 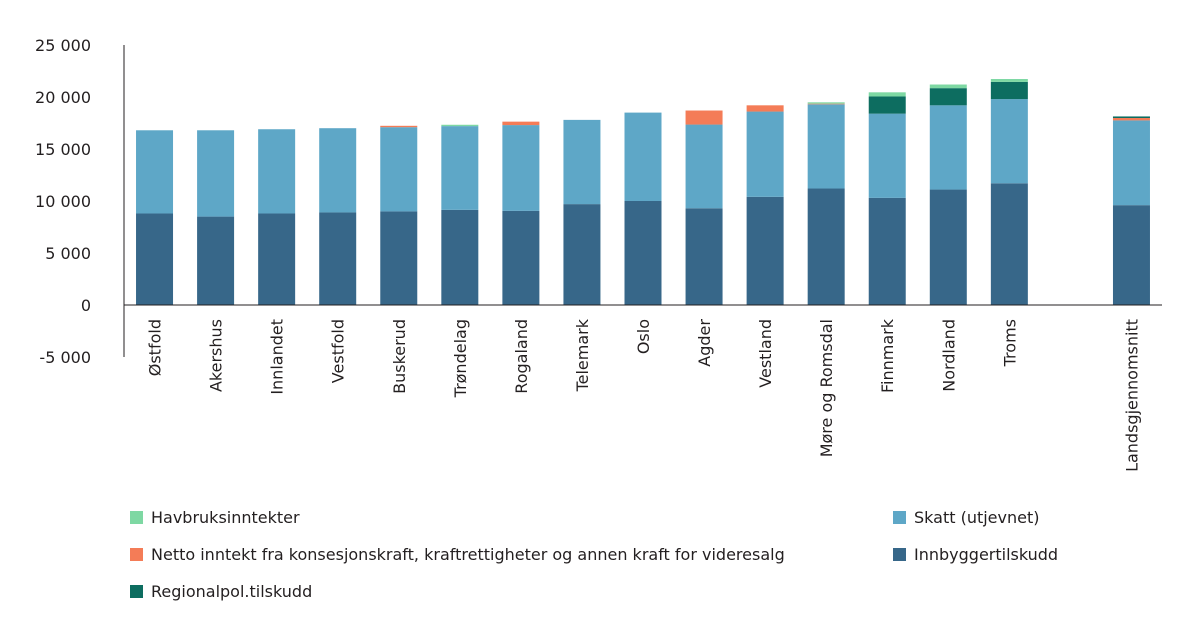 What do you see at coordinates (582, 355) in the screenshot?
I see `x-tick-label: Telemark` at bounding box center [582, 355].